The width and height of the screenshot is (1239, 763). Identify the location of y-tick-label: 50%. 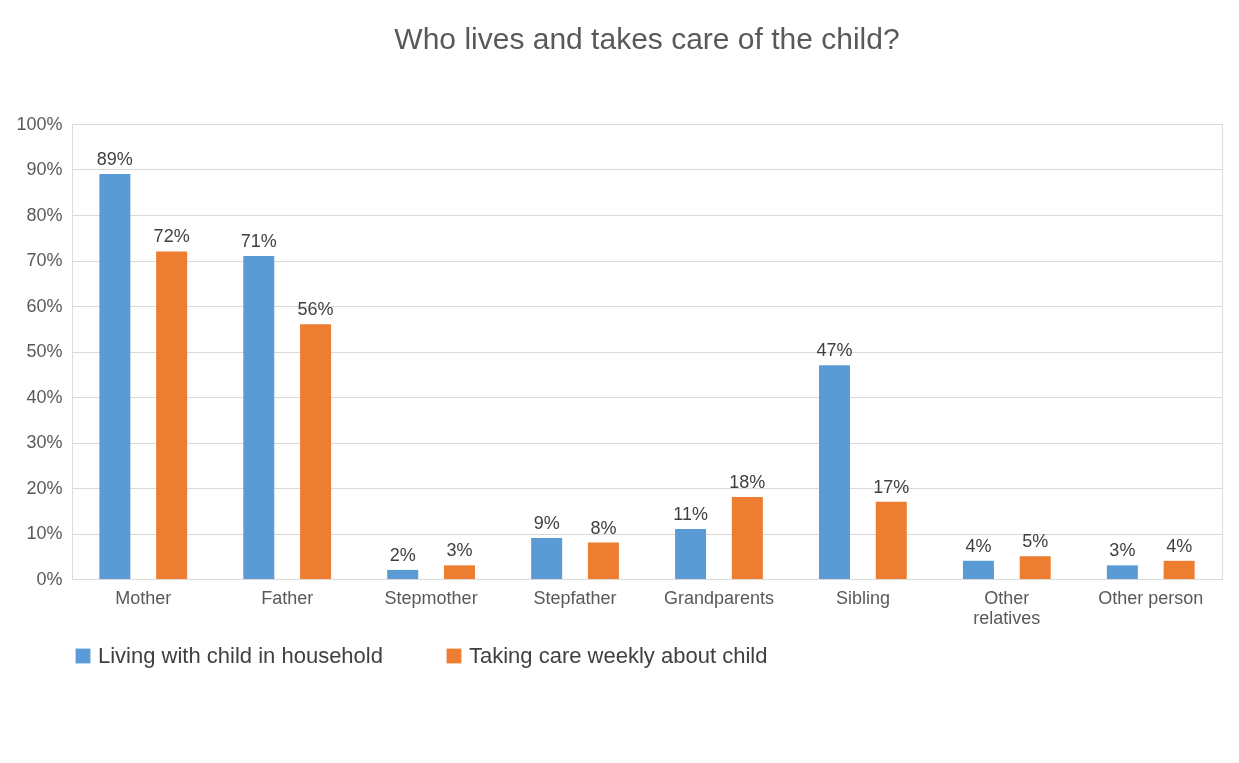
(44, 351).